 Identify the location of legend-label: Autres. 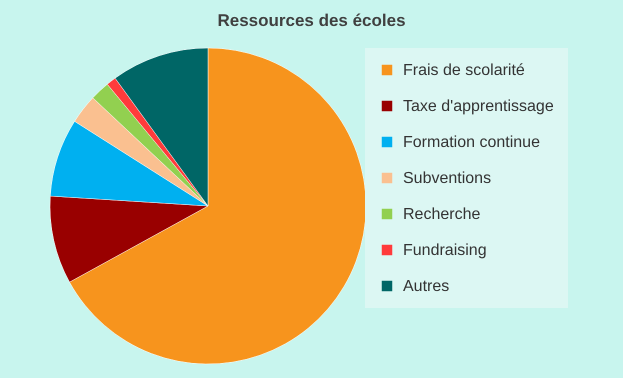
(426, 286).